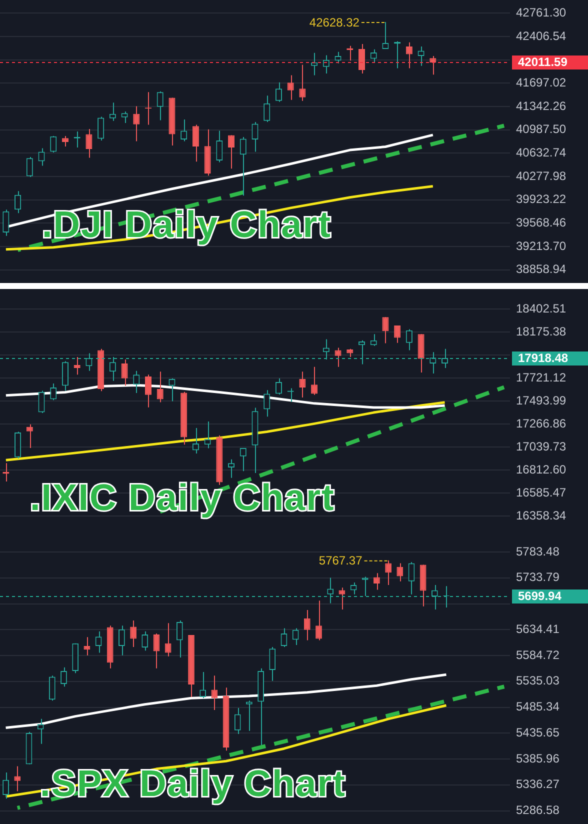 The width and height of the screenshot is (588, 824). I want to click on y-tick-label: 5435.65, so click(538, 732).